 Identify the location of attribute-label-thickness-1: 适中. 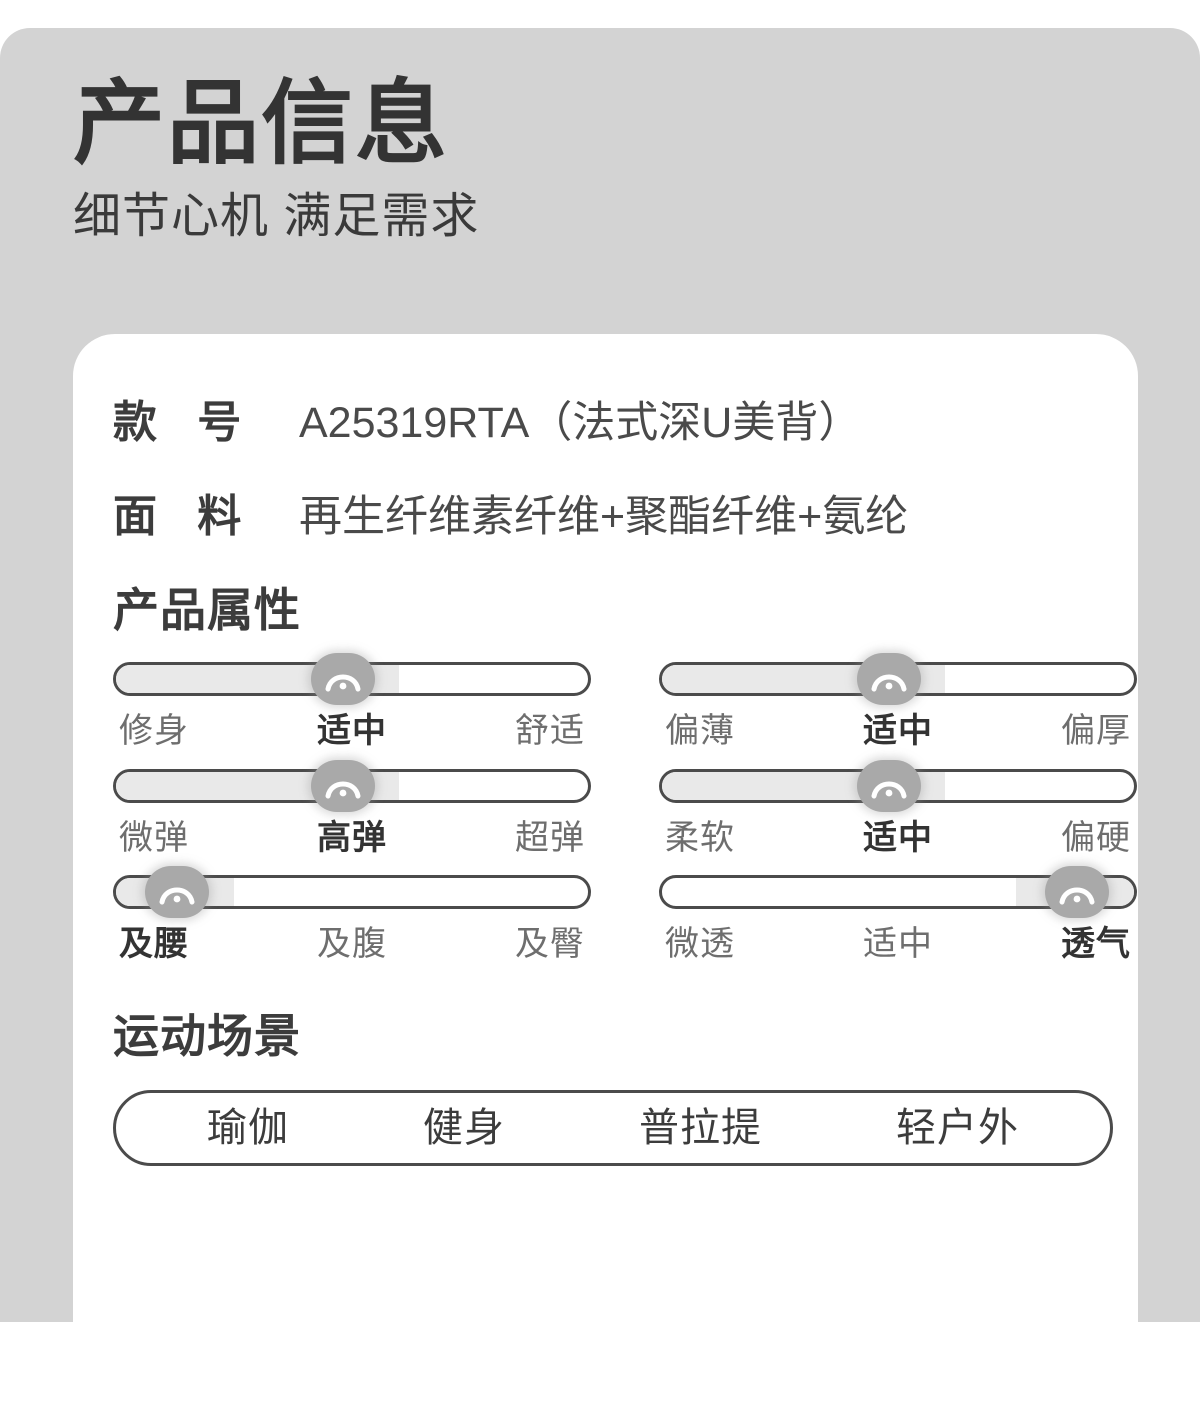
(898, 731).